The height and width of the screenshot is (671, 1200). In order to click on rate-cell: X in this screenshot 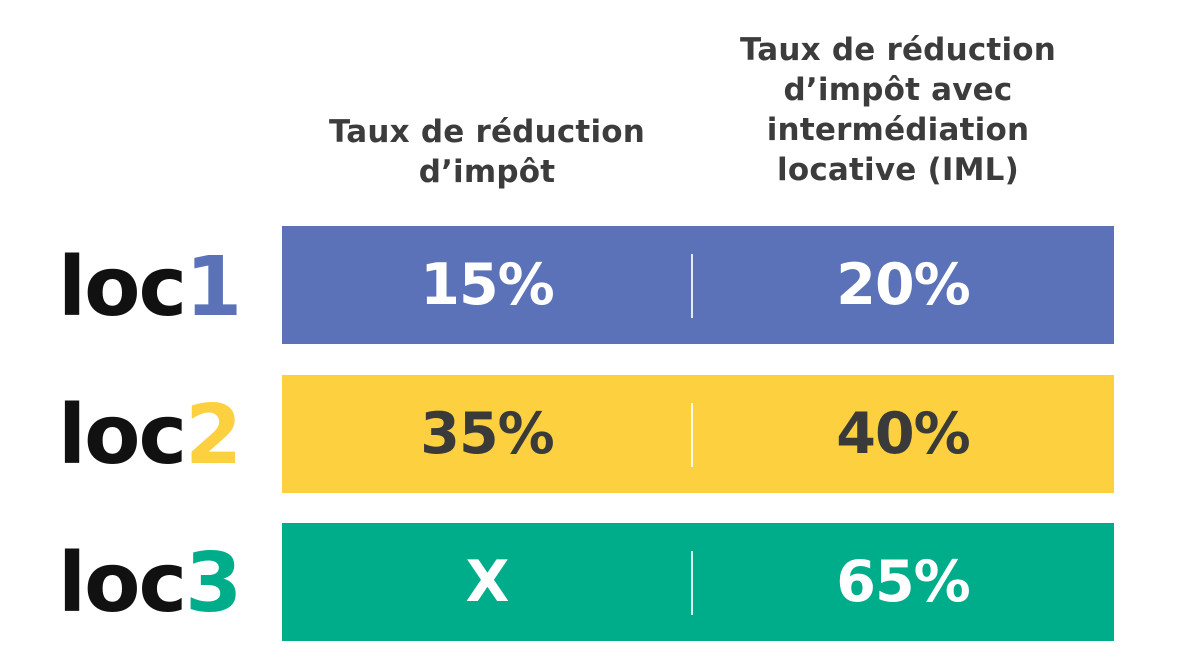, I will do `click(487, 582)`.